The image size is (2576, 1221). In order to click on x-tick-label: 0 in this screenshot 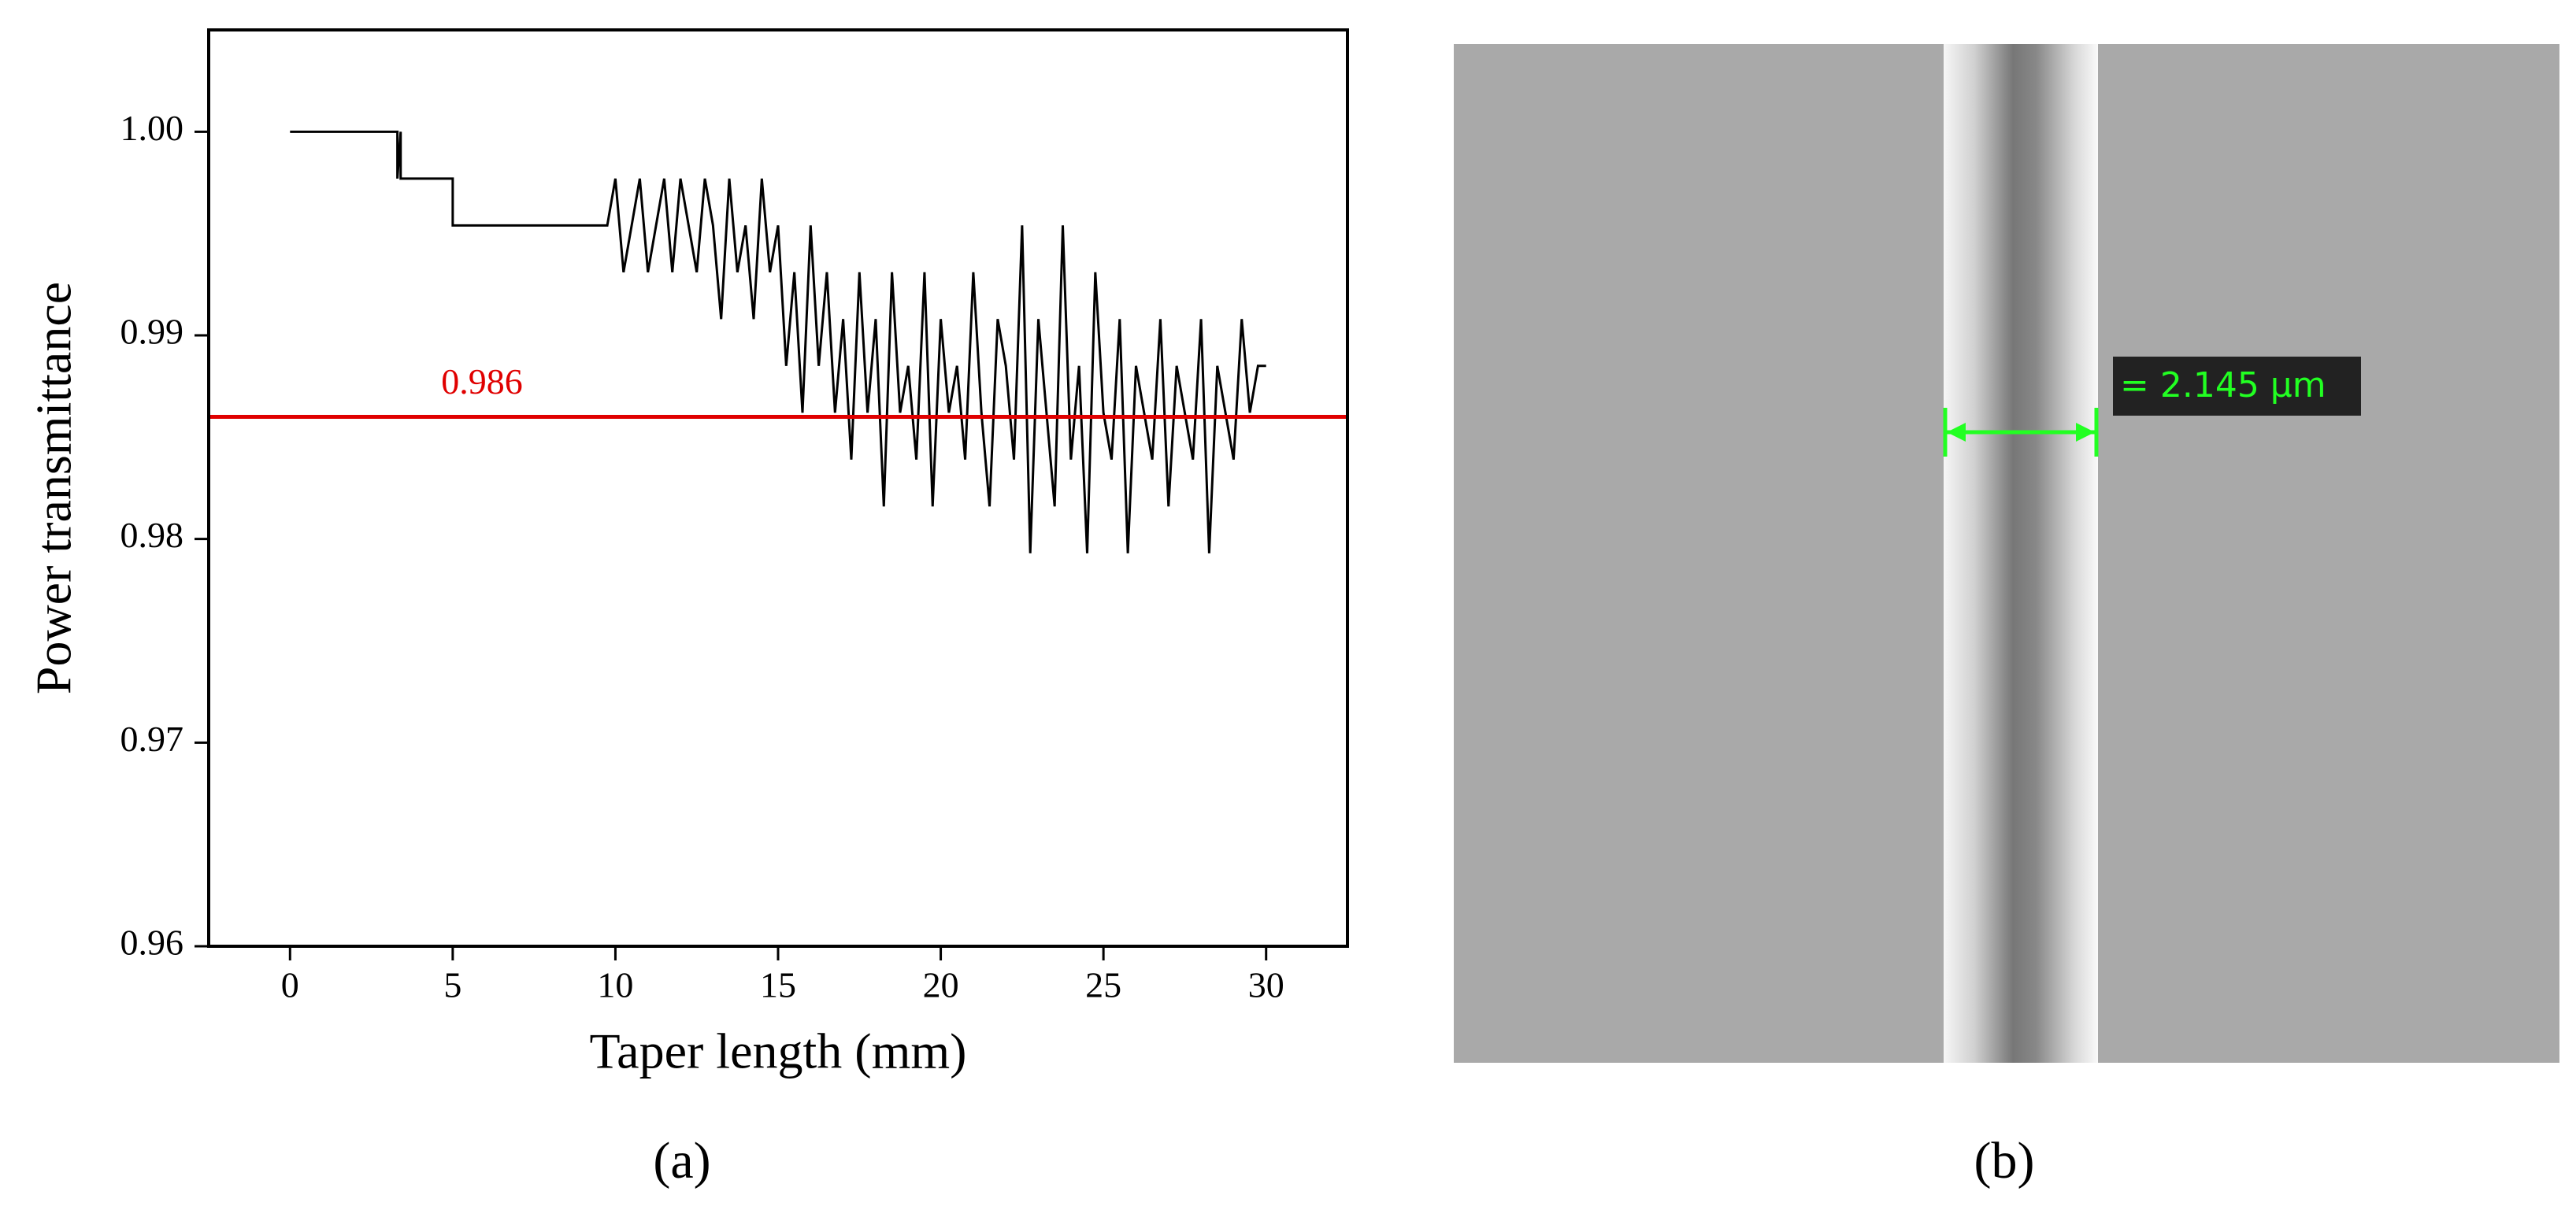, I will do `click(290, 985)`.